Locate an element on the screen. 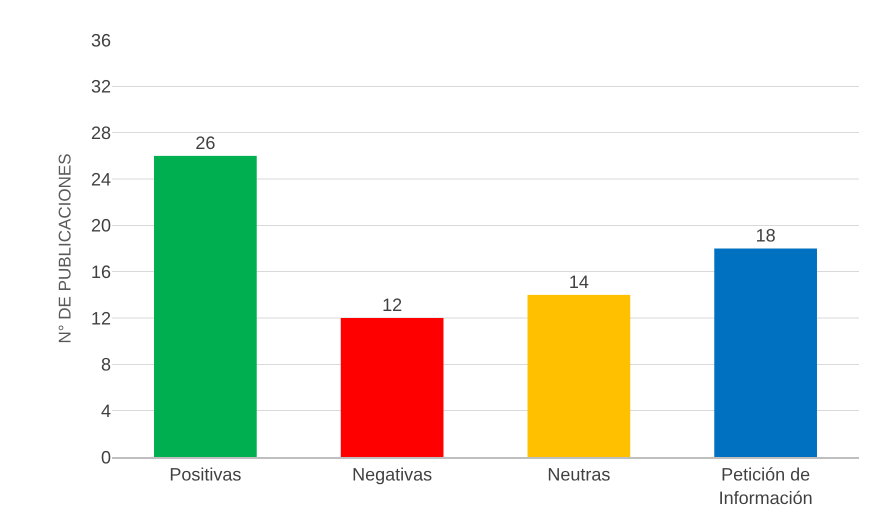 The image size is (873, 527). y-tick-label: 0 is located at coordinates (105, 457).